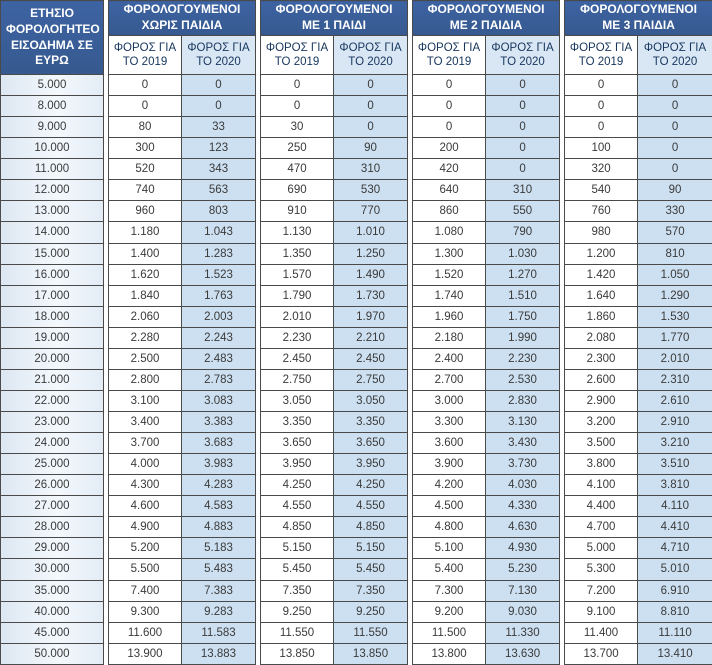 The image size is (712, 665). What do you see at coordinates (297, 485) in the screenshot?
I see `tax-2019-cell: 4.250` at bounding box center [297, 485].